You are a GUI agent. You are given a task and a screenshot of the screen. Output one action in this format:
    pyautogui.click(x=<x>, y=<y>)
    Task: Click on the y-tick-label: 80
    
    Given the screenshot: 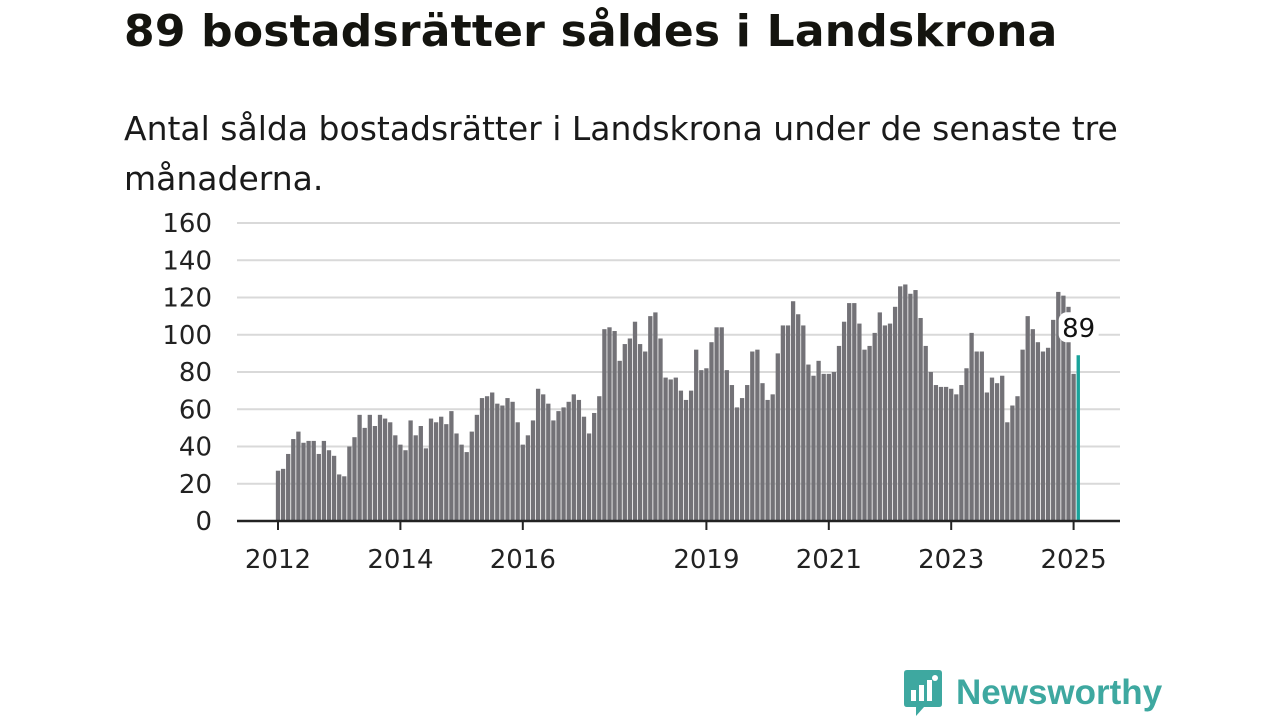 What is the action you would take?
    pyautogui.click(x=195, y=373)
    